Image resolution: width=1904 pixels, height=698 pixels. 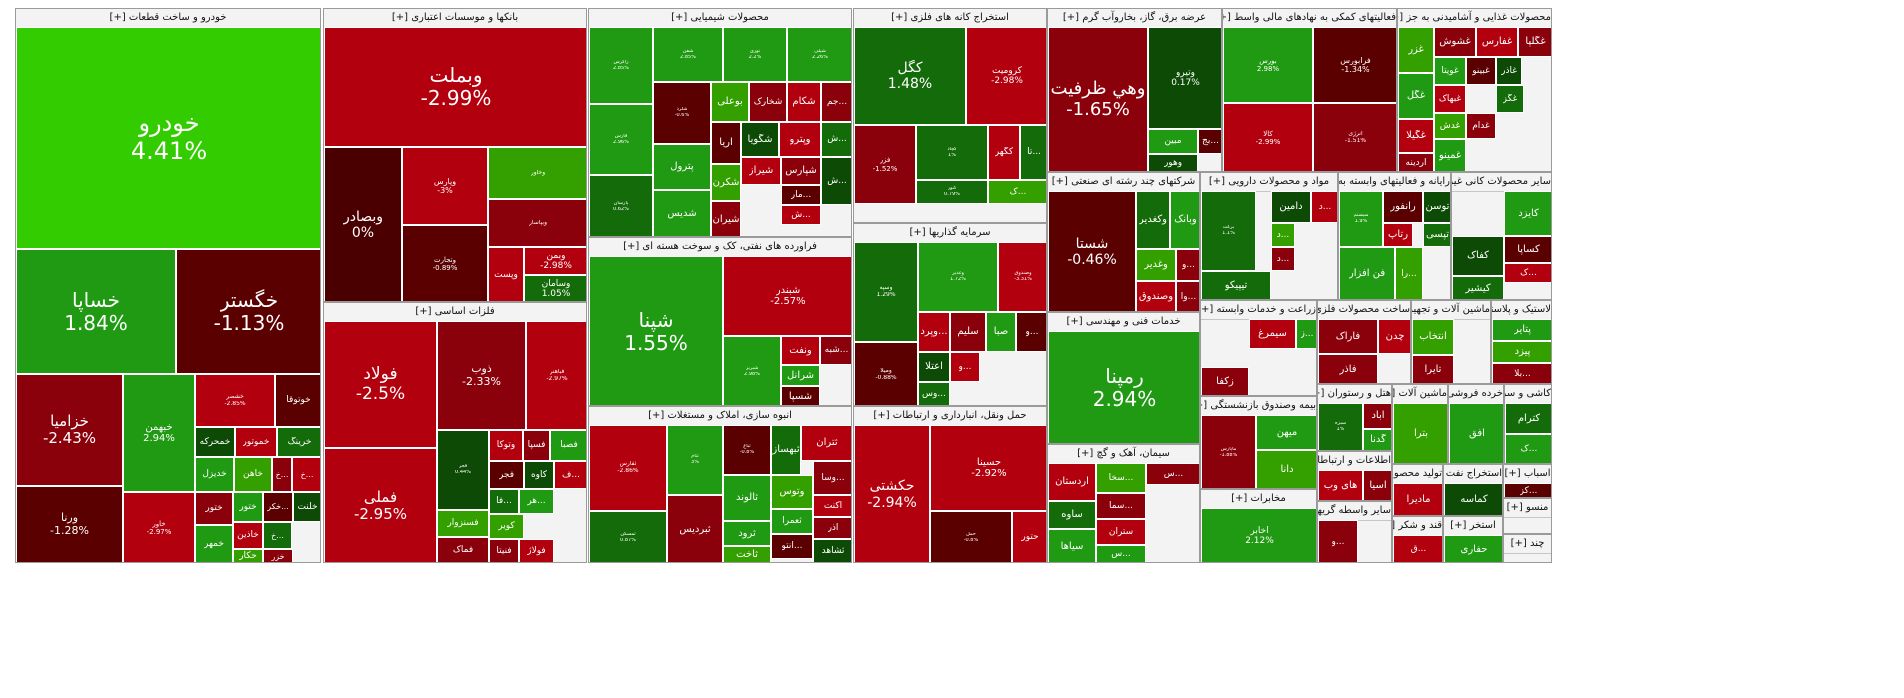 What do you see at coordinates (1354, 137) in the screenshot?
I see `stock-tile: انرژی -1.51%` at bounding box center [1354, 137].